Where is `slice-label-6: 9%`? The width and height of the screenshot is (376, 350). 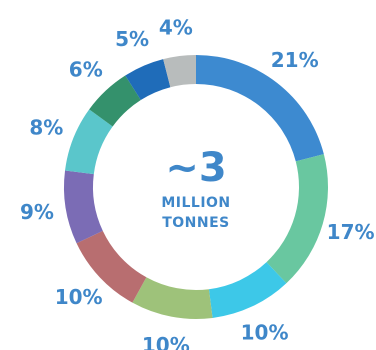
slice-label-6: 9% is located at coordinates (37, 212).